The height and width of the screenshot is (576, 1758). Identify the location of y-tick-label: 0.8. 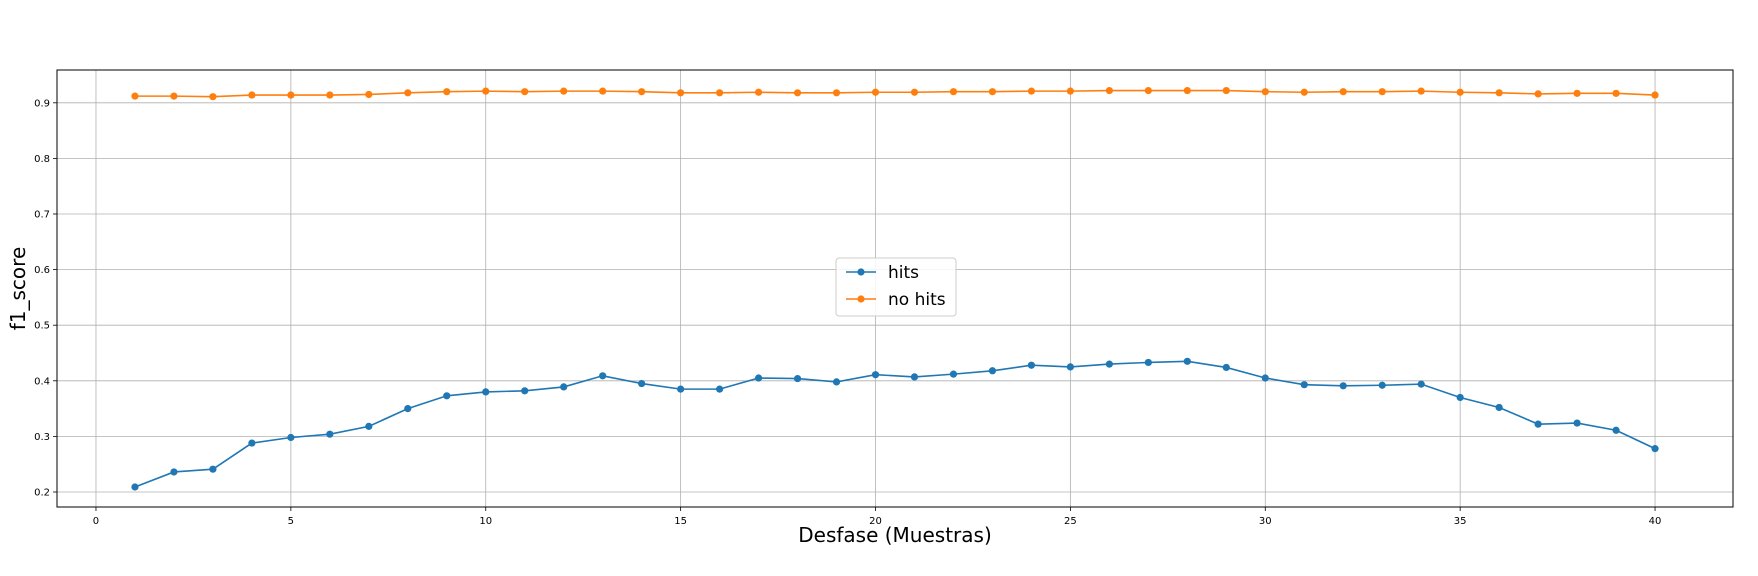
(42, 159).